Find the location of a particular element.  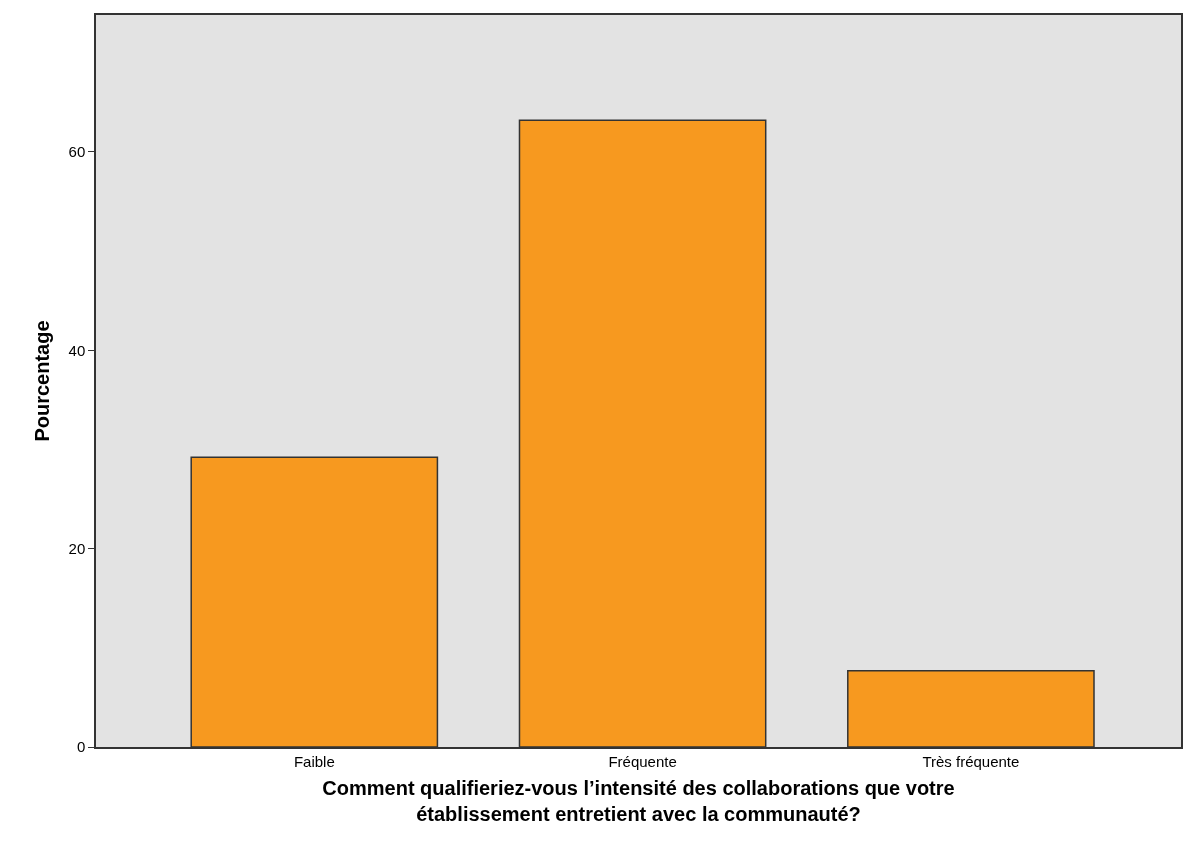

y-tick-label: 40 is located at coordinates (77, 350).